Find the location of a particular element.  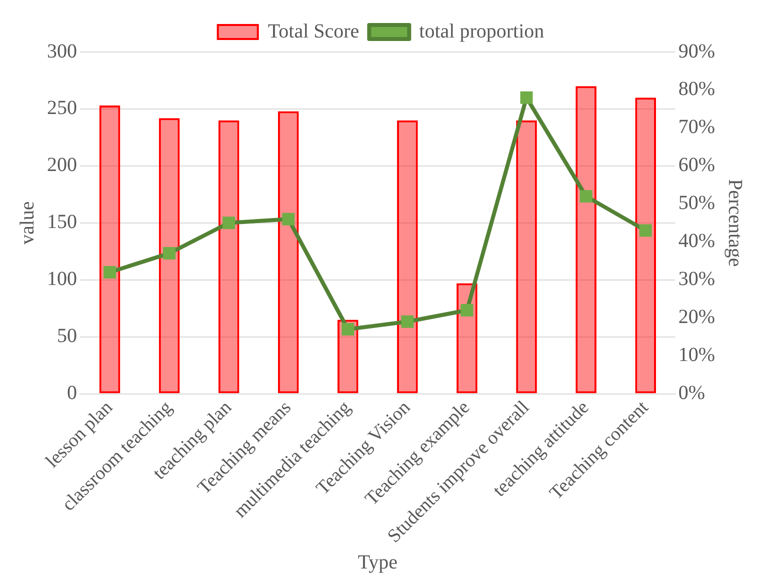

y-tick-label: 250 is located at coordinates (62, 108).